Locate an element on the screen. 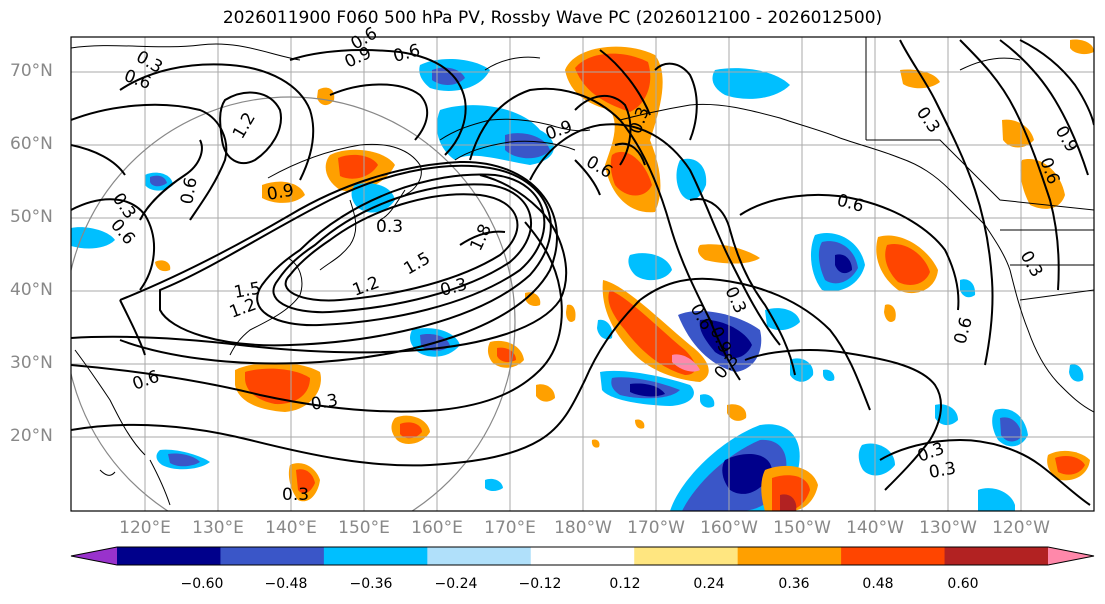 The height and width of the screenshot is (604, 1105). colorbar-tick-label: 0.48 is located at coordinates (878, 584).